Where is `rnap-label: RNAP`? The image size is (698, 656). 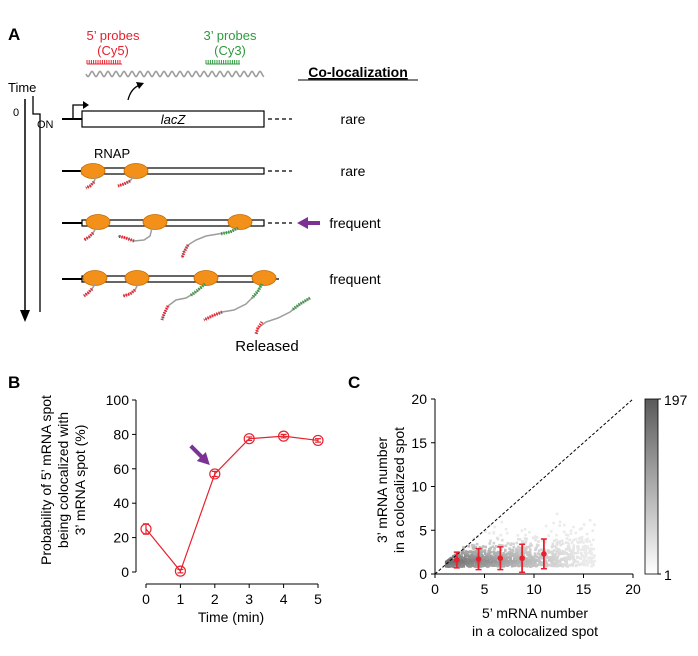 rnap-label: RNAP is located at coordinates (112, 153).